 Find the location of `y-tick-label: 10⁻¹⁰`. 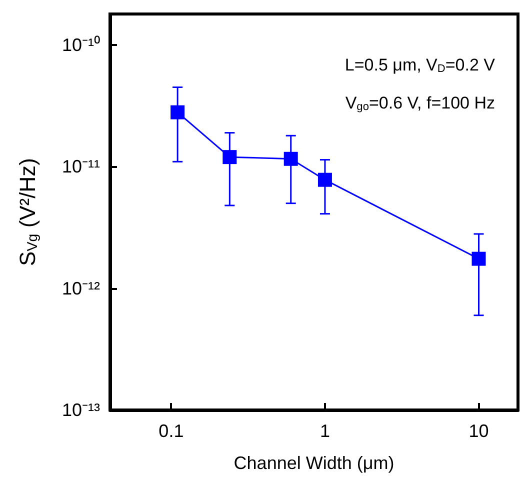

y-tick-label: 10⁻¹⁰ is located at coordinates (81, 45).